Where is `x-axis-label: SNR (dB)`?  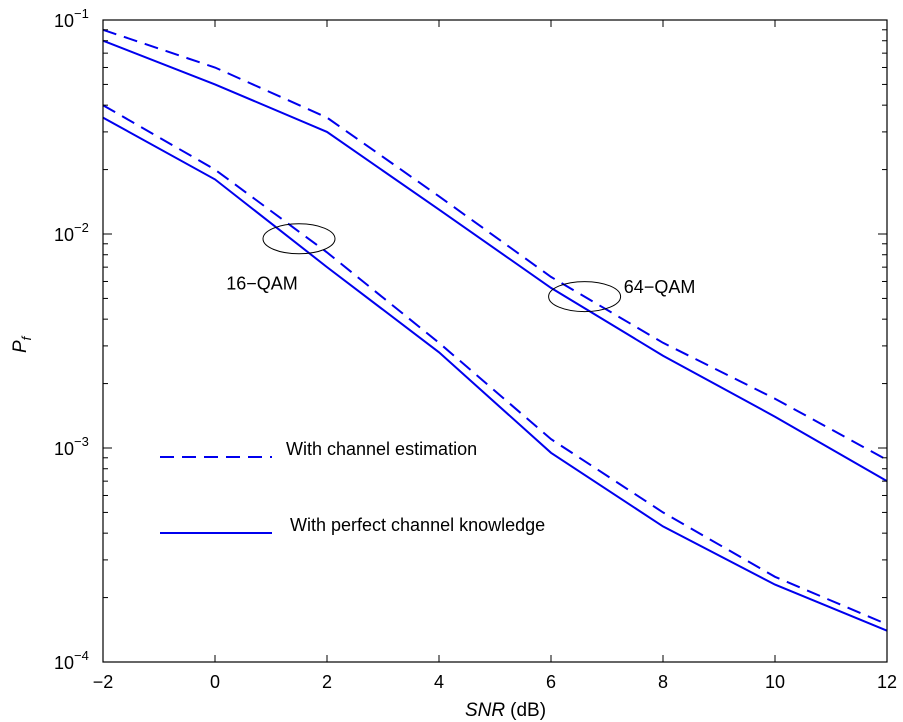
x-axis-label: SNR (dB) is located at coordinates (505, 710).